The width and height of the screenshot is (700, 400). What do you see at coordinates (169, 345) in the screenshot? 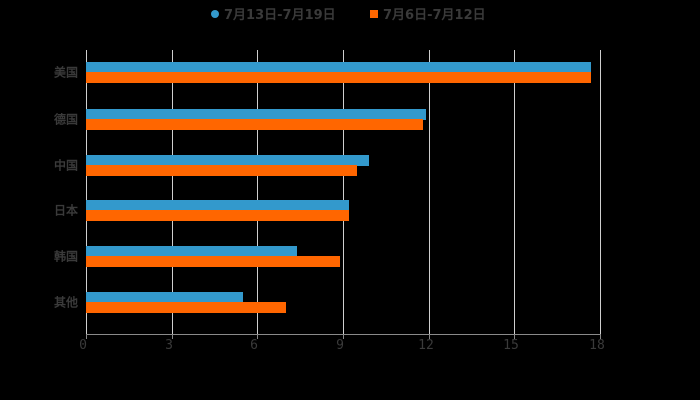
I see `x-axis-tick-label: 3` at bounding box center [169, 345].